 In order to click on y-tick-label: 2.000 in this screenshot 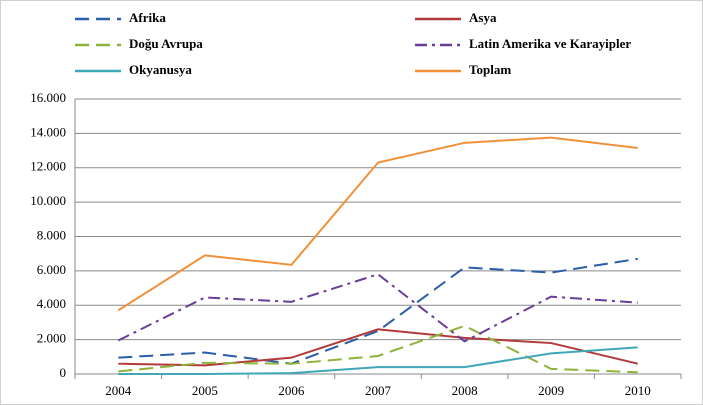, I will do `click(51, 338)`.